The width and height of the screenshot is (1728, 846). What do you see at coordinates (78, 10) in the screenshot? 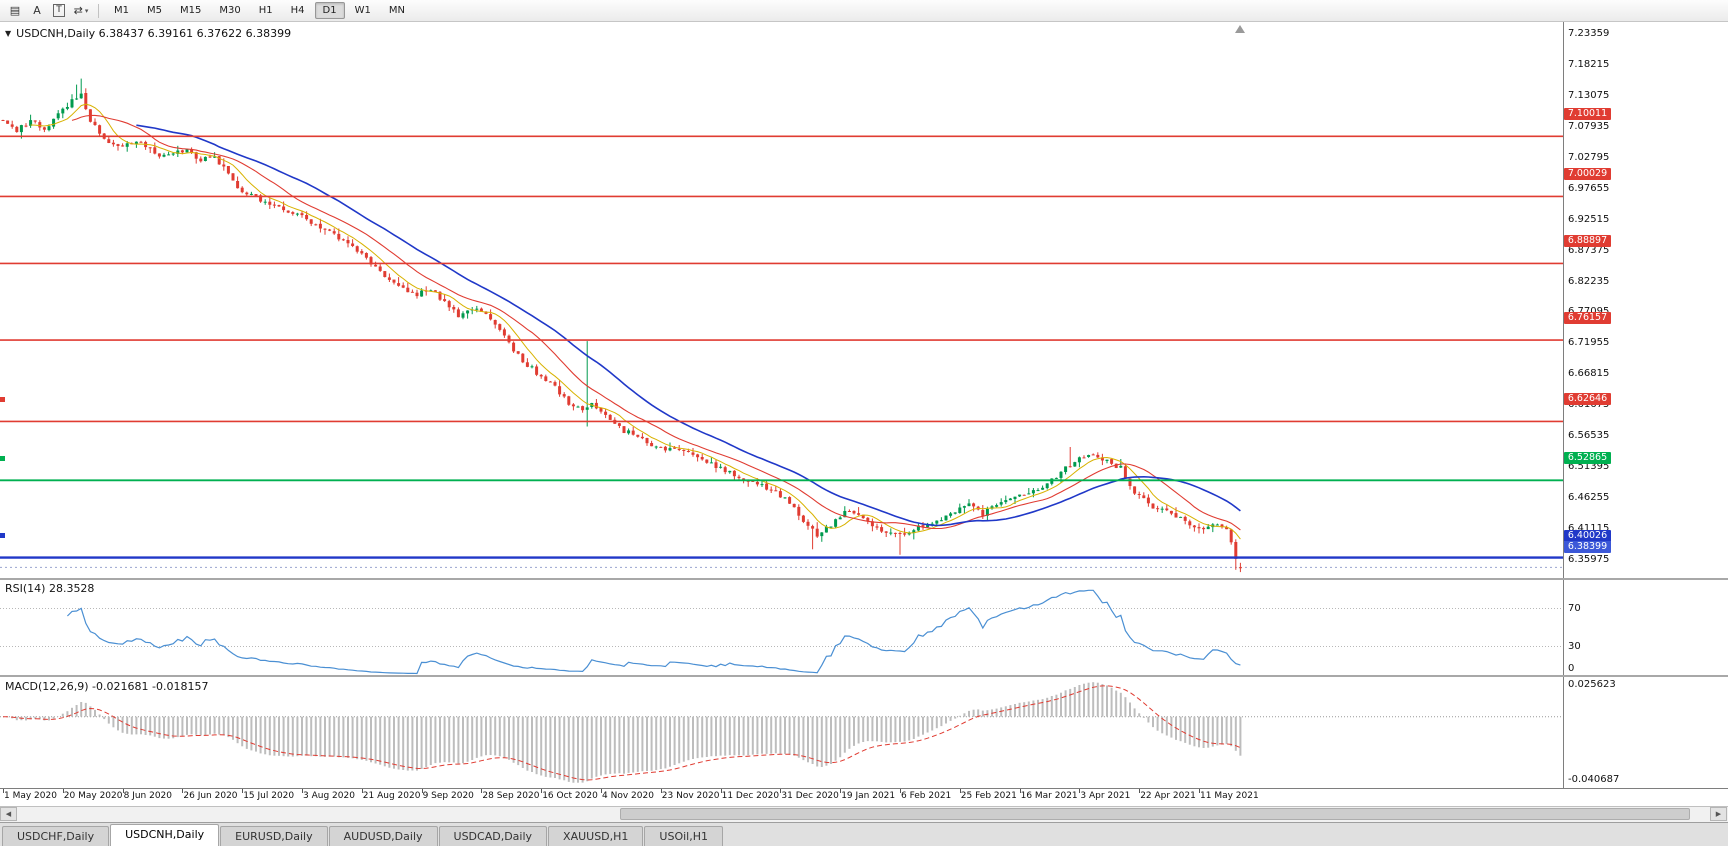
I see `line-studies-icon: ⇄` at bounding box center [78, 10].